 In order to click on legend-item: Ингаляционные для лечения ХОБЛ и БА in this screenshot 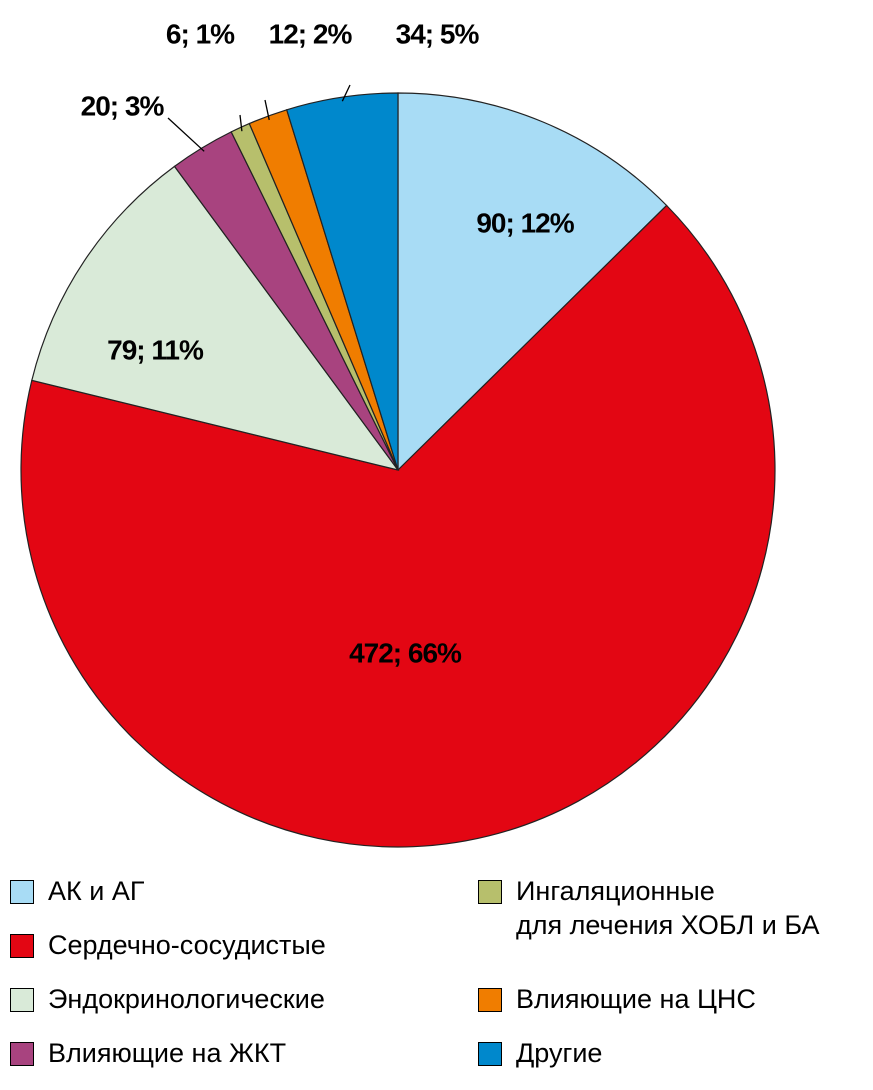, I will do `click(648, 908)`.